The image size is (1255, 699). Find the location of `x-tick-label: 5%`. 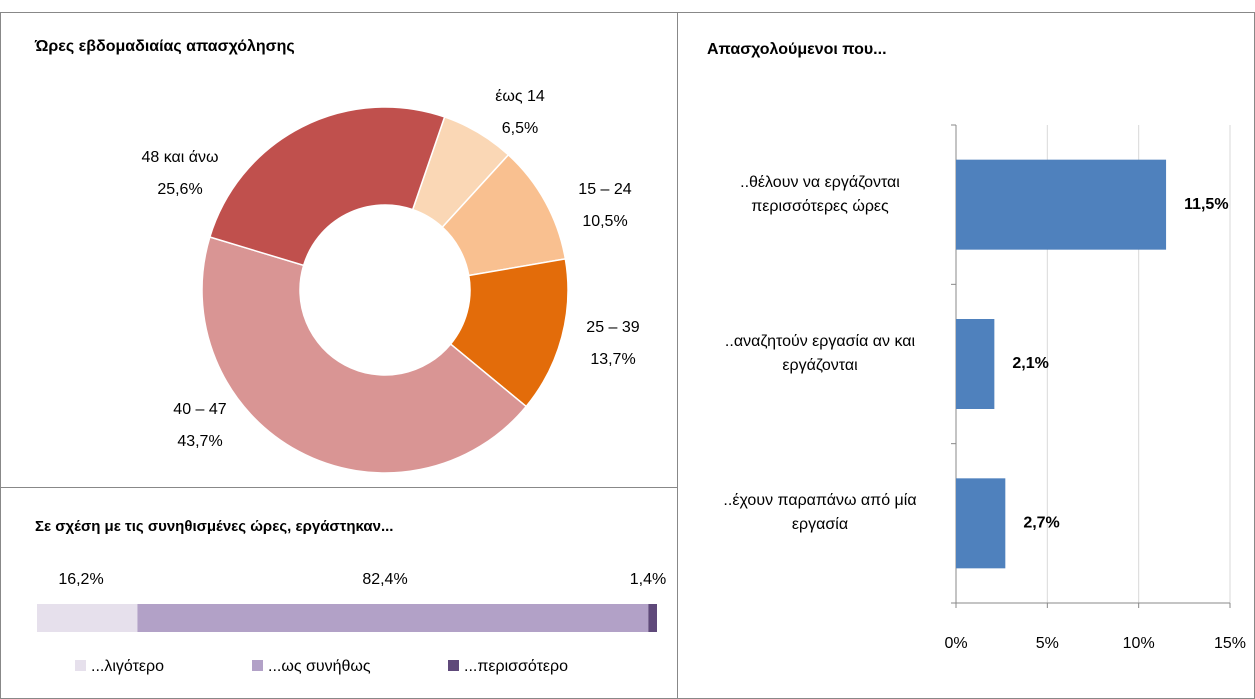

x-tick-label: 5% is located at coordinates (1047, 643).